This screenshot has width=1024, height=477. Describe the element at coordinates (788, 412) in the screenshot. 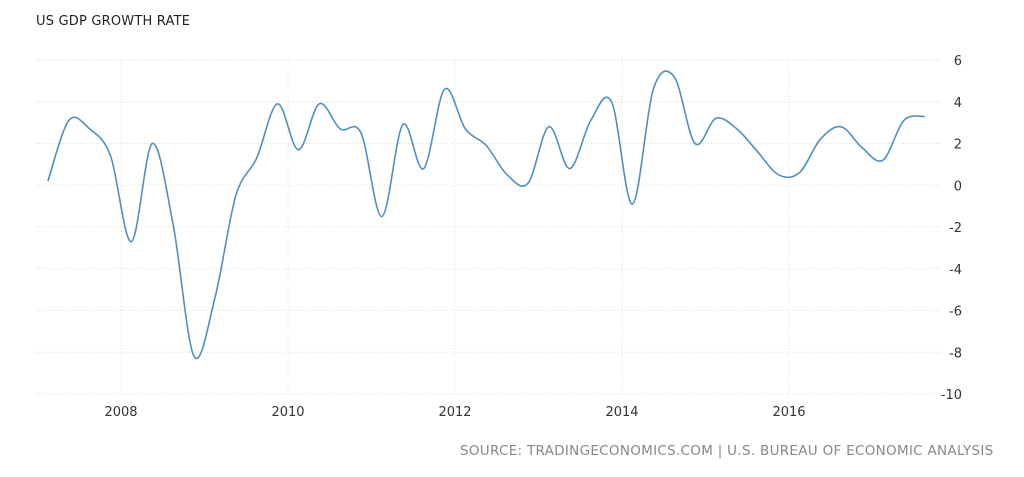

I see `x-tick-label: 2016` at that location.